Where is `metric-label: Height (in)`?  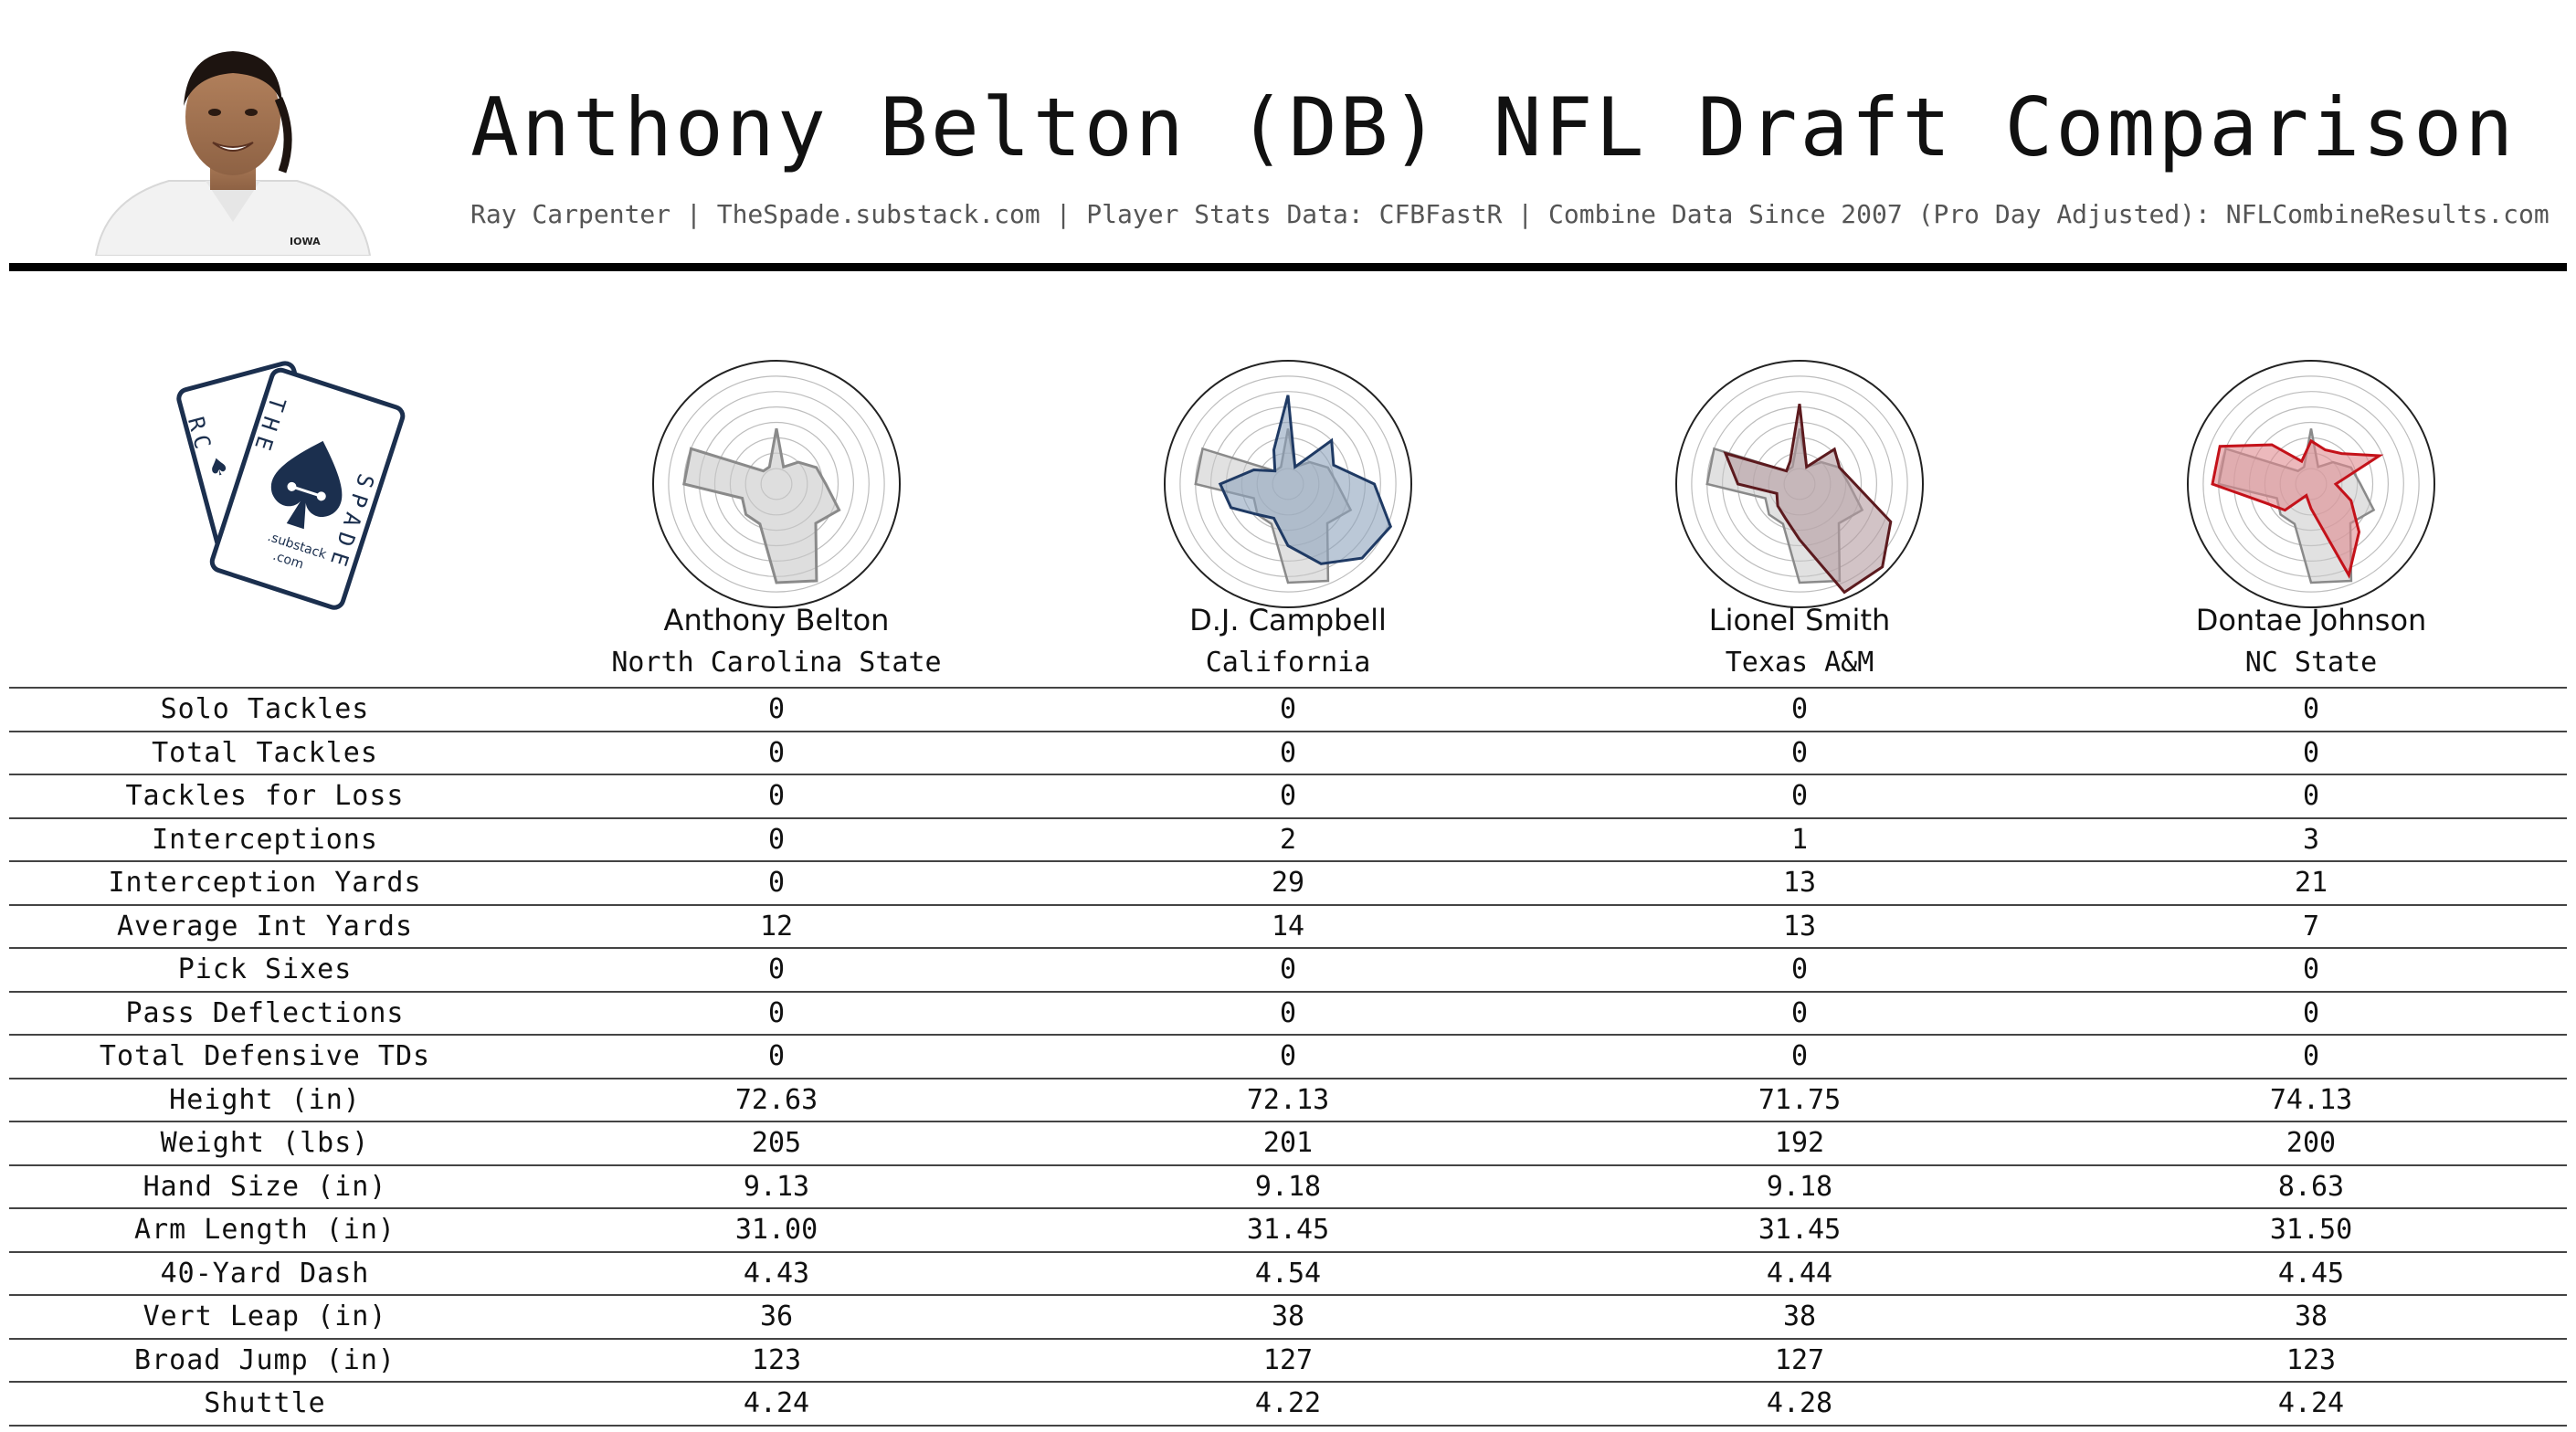 metric-label: Height (in) is located at coordinates (265, 1100).